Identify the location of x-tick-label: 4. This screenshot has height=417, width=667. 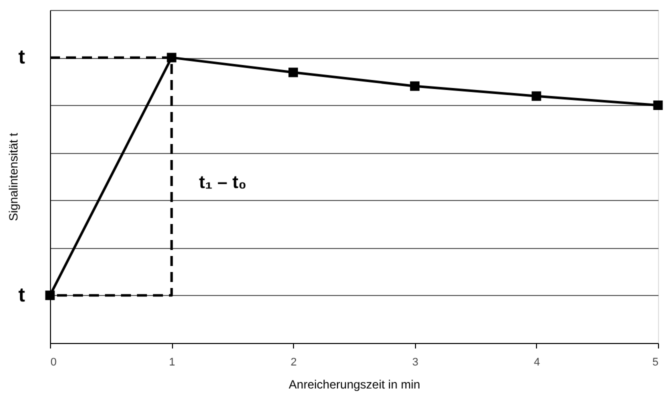
(537, 362).